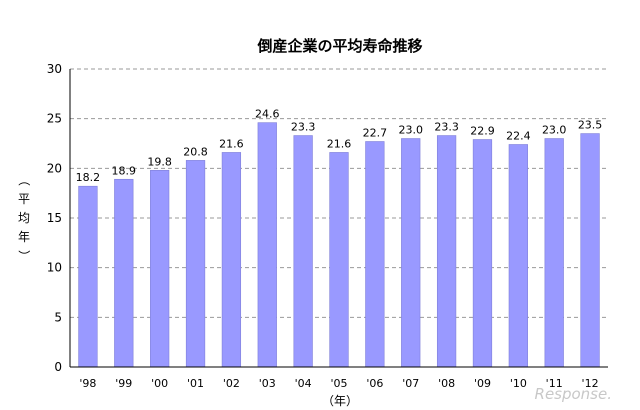 This screenshot has height=410, width=640. Describe the element at coordinates (374, 383) in the screenshot. I see `x-tick-label: '06` at that location.